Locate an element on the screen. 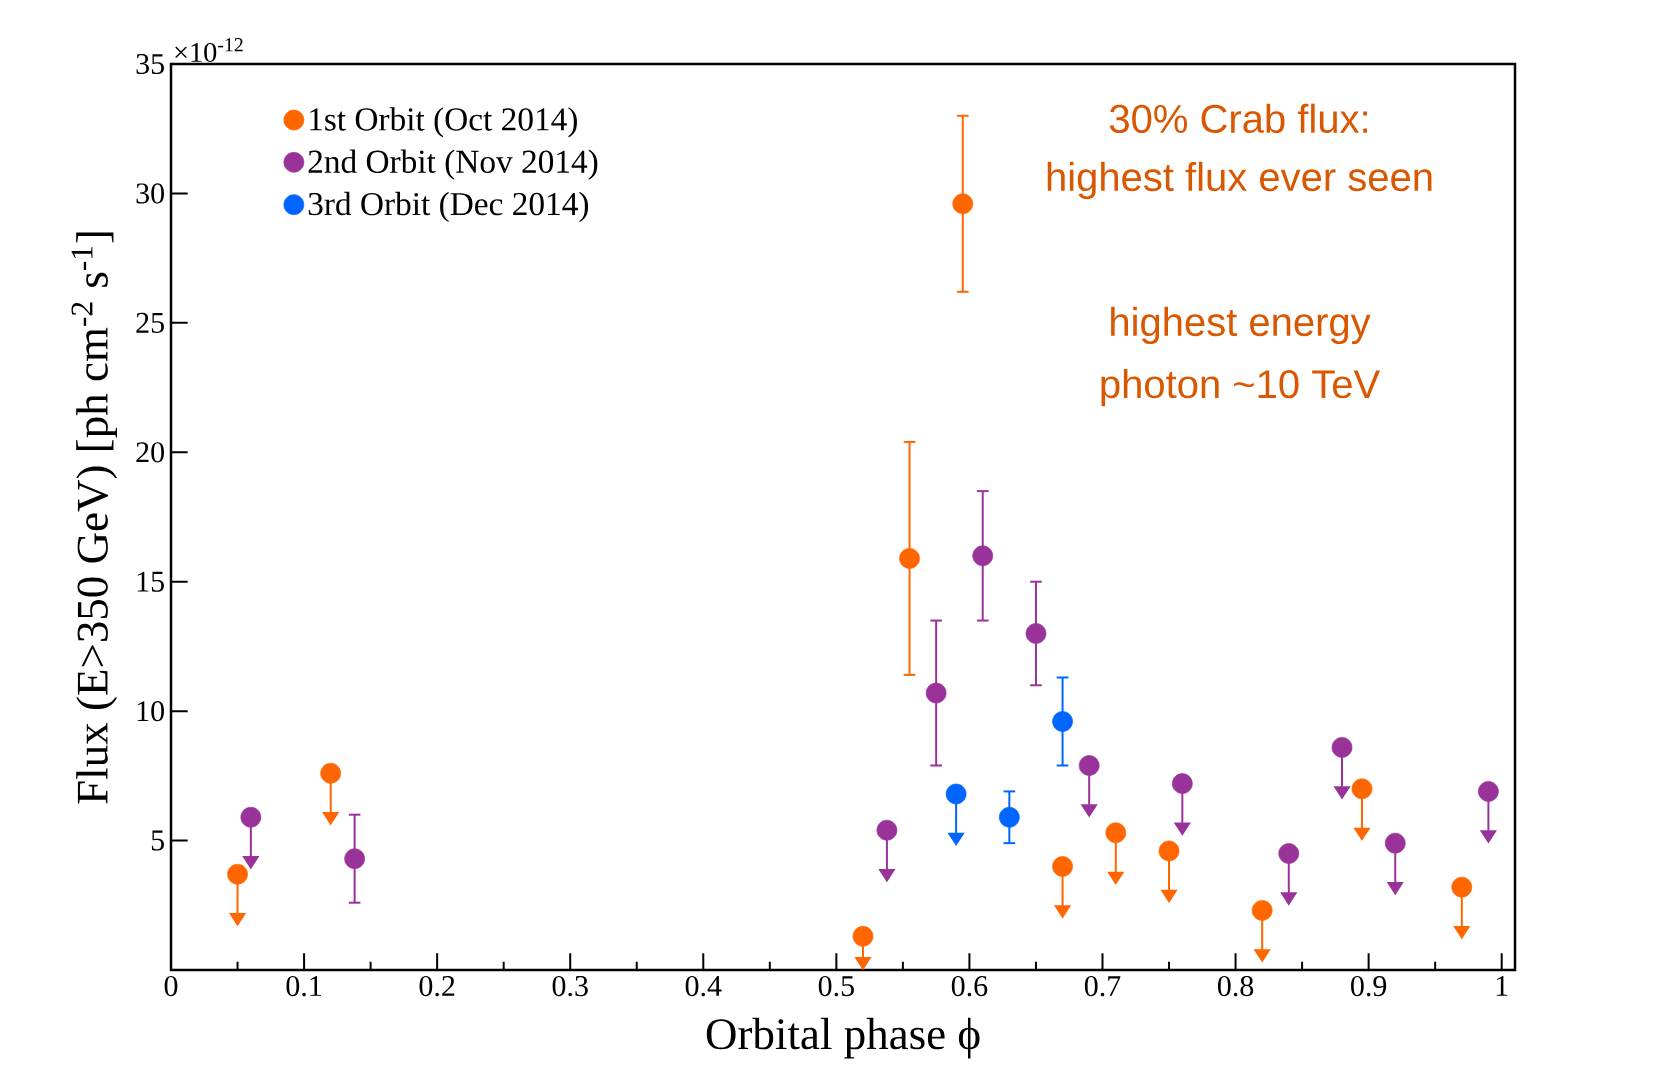 Image resolution: width=1679 pixels, height=1086 pixels. y-tick-label: 10 is located at coordinates (150, 711).